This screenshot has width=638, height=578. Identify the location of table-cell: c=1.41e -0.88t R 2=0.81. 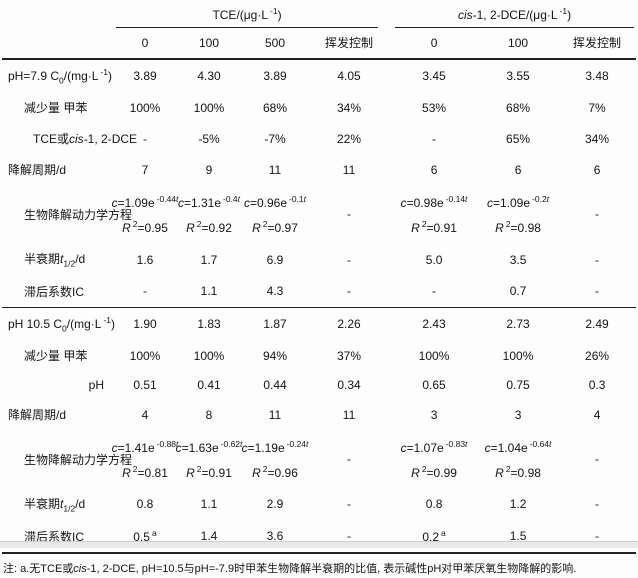
(145, 460).